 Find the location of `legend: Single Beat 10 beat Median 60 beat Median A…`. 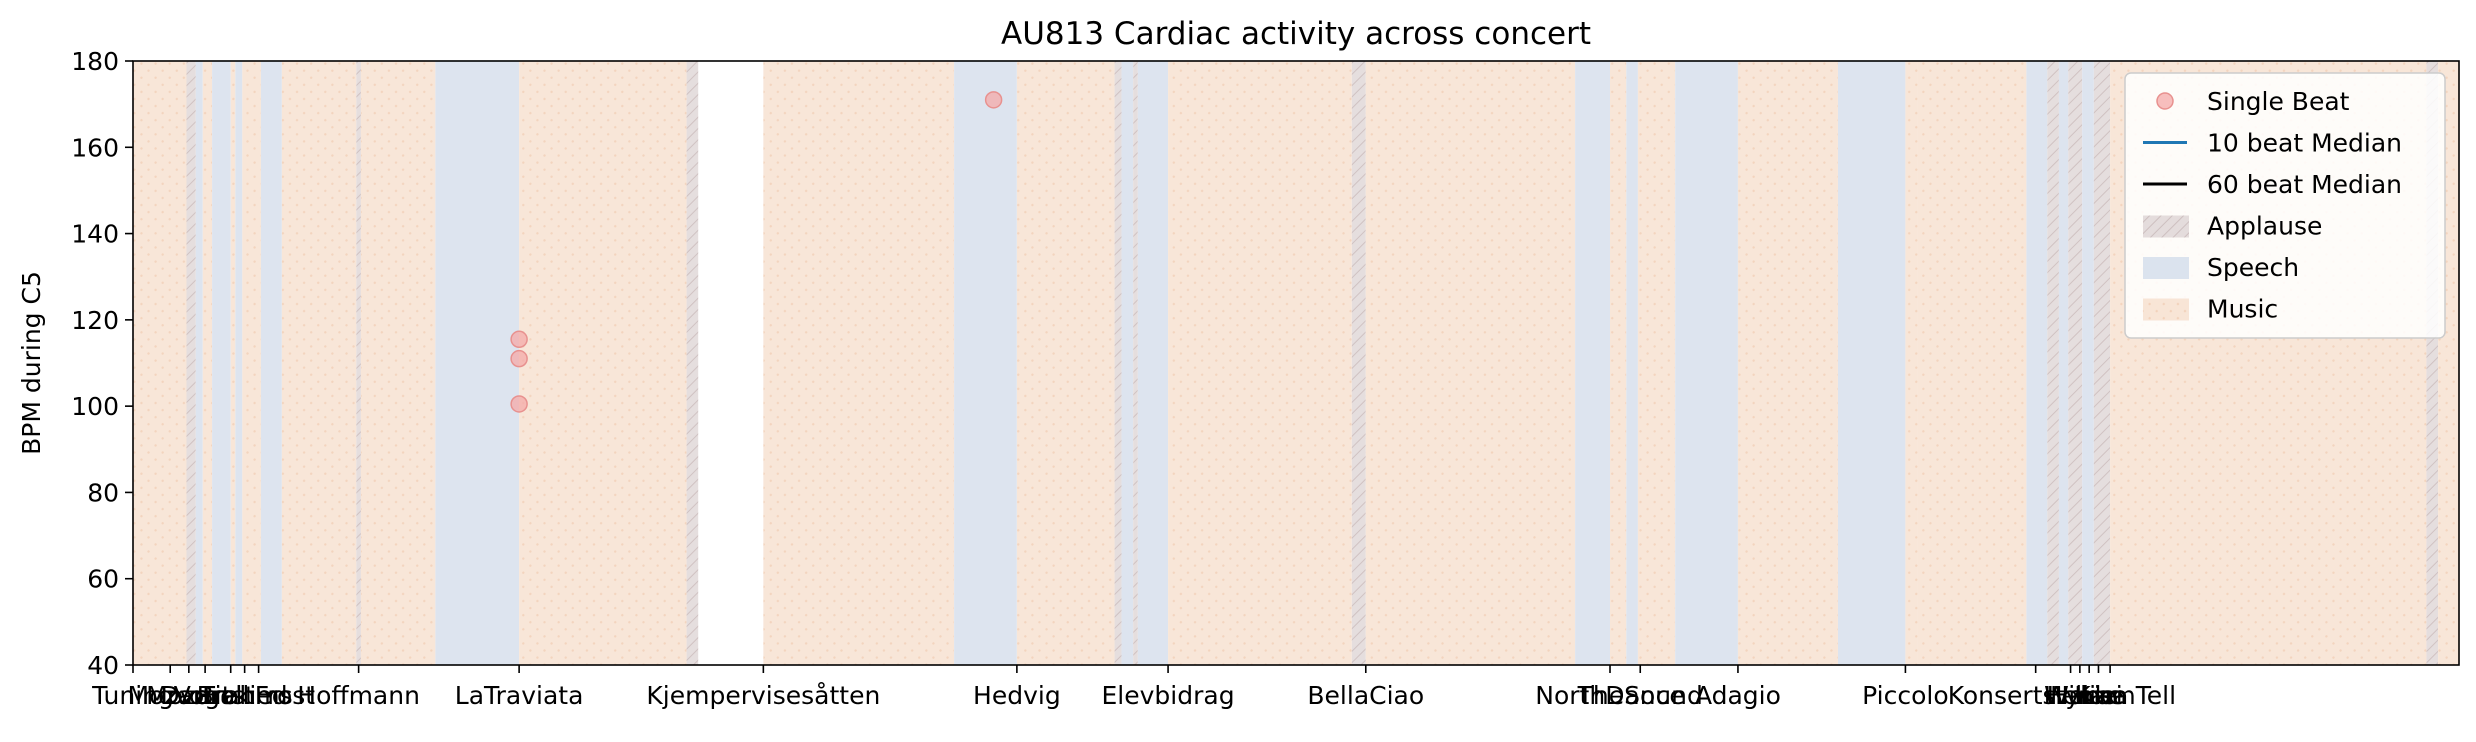

legend: Single Beat 10 beat Median 60 beat Median A… is located at coordinates (2285, 205).